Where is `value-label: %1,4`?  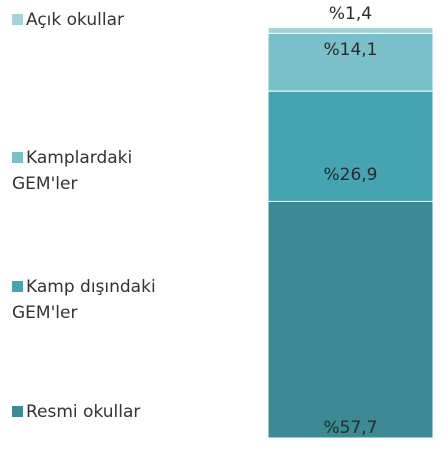
value-label: %1,4 is located at coordinates (350, 14).